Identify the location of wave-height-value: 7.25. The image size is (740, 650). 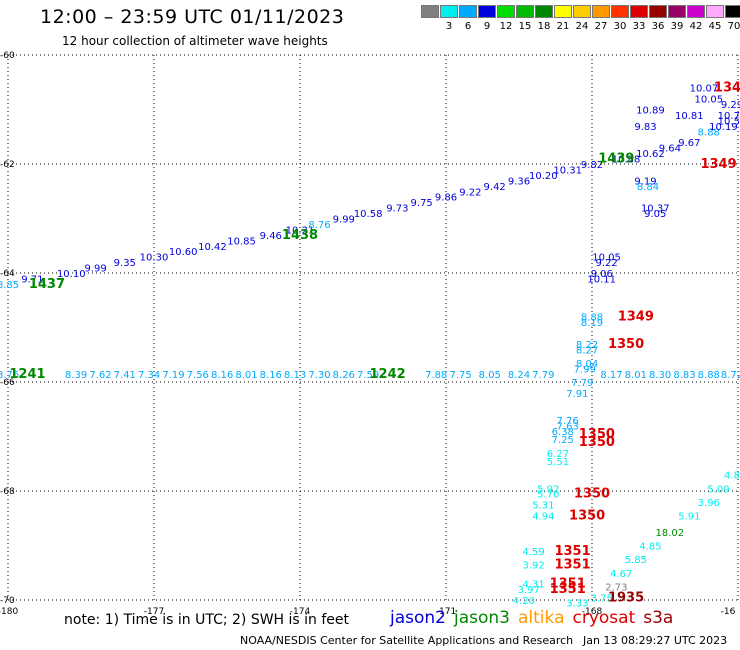
(563, 440).